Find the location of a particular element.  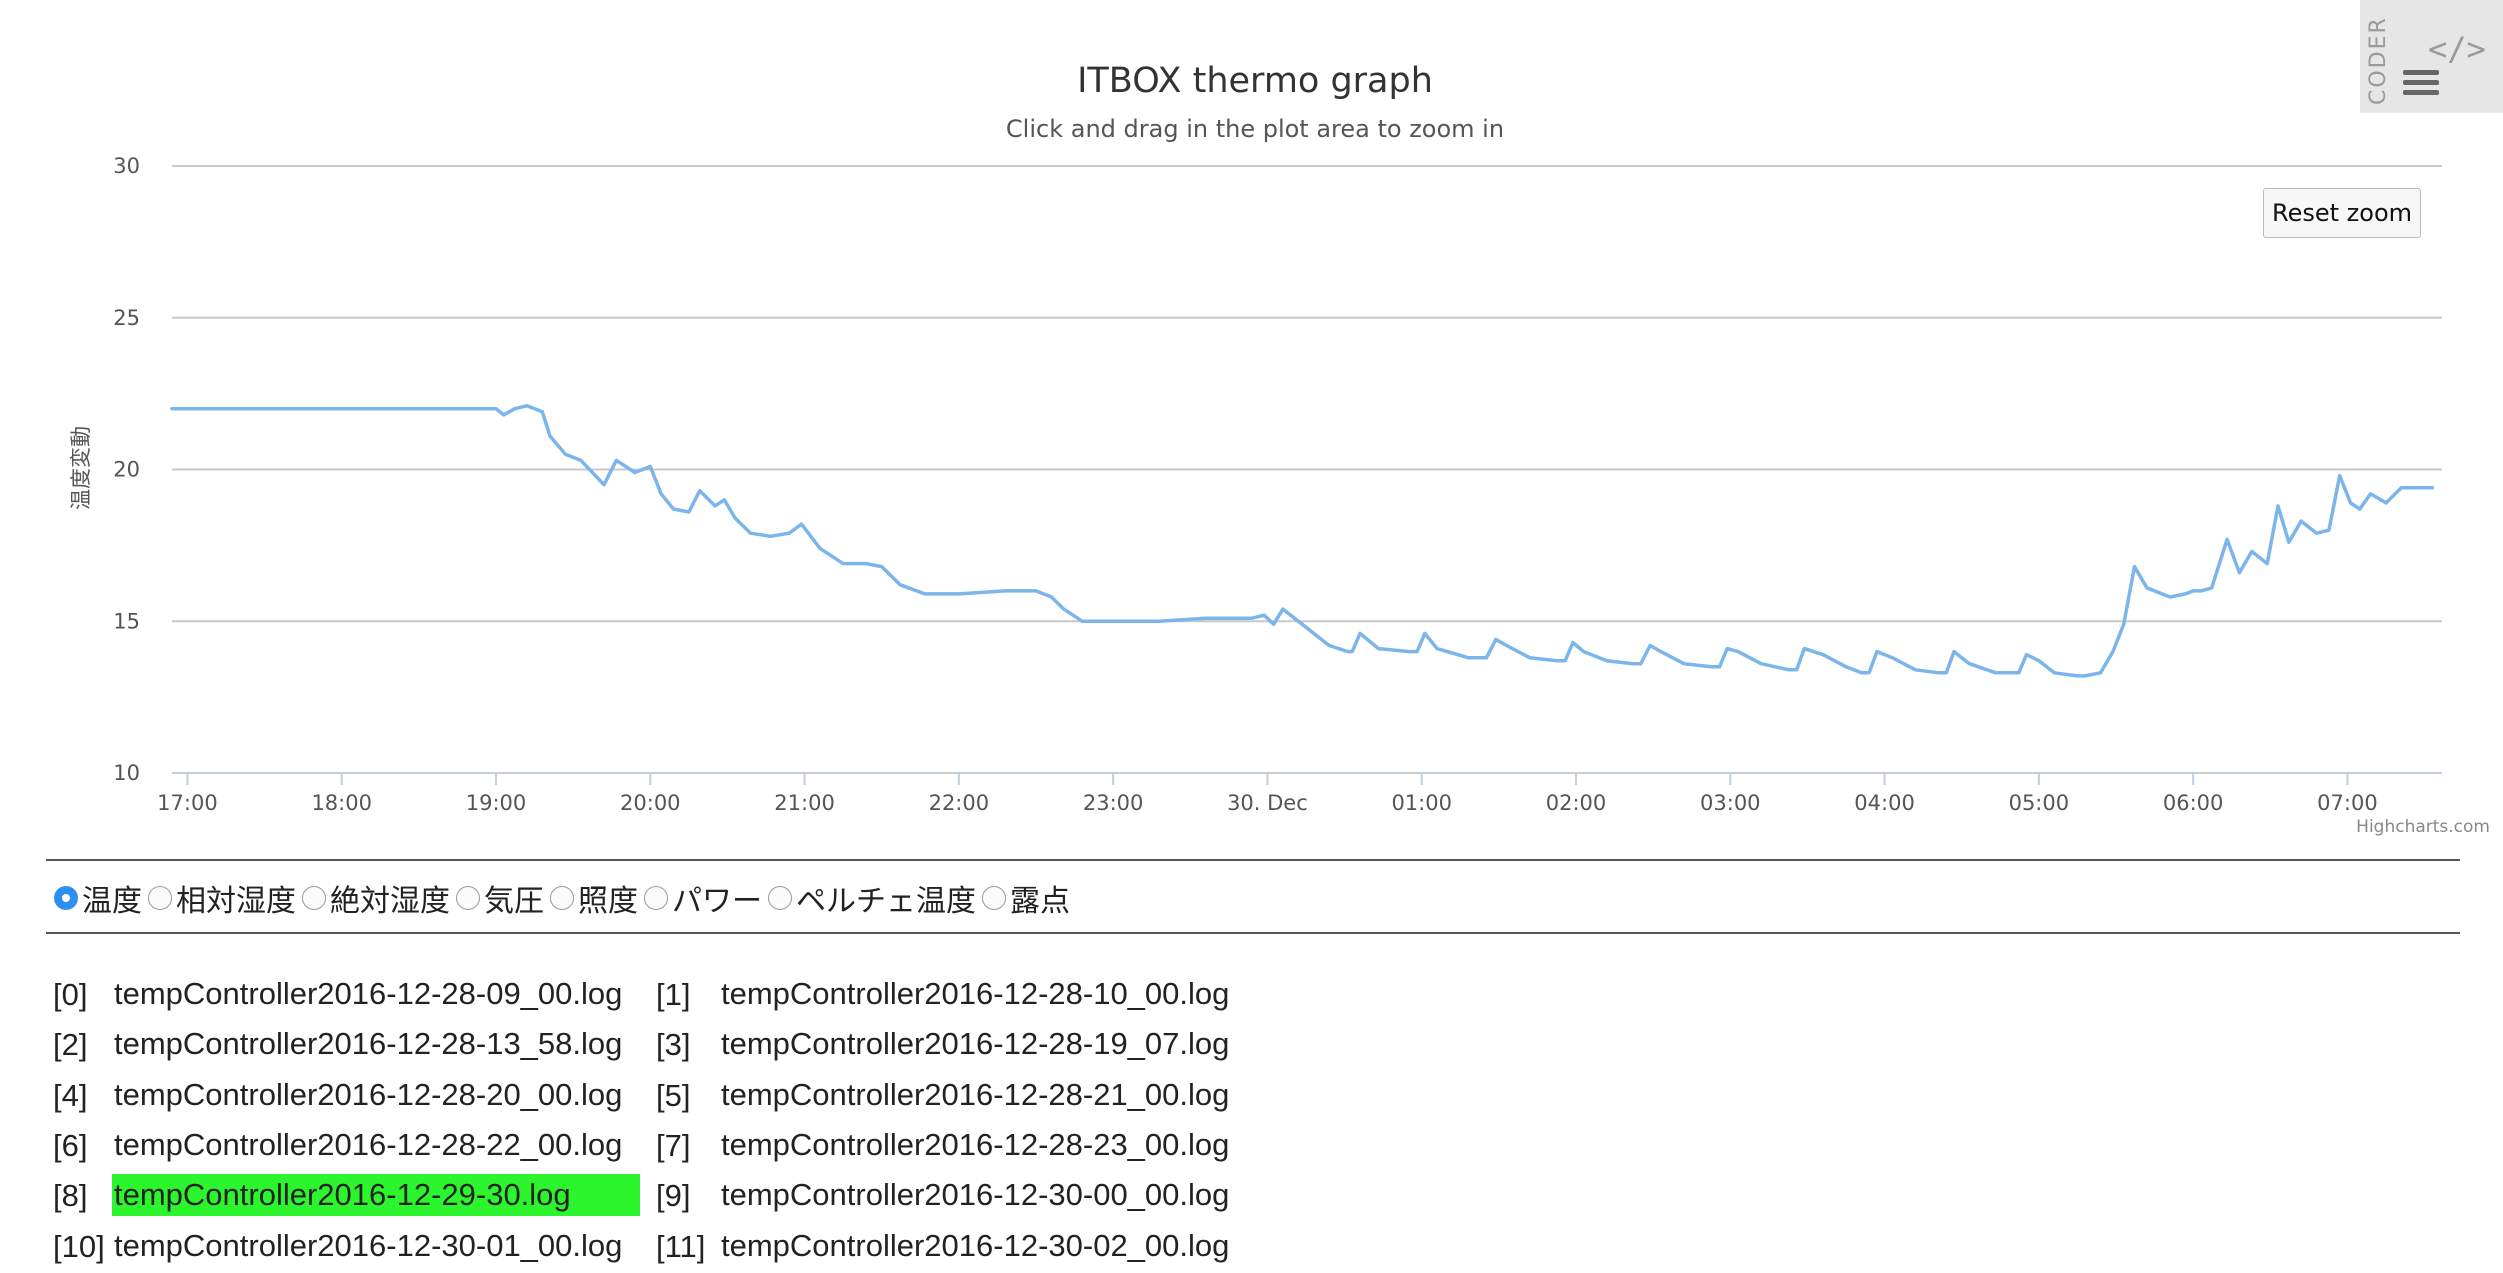

radio-label: 照度 is located at coordinates (608, 901).